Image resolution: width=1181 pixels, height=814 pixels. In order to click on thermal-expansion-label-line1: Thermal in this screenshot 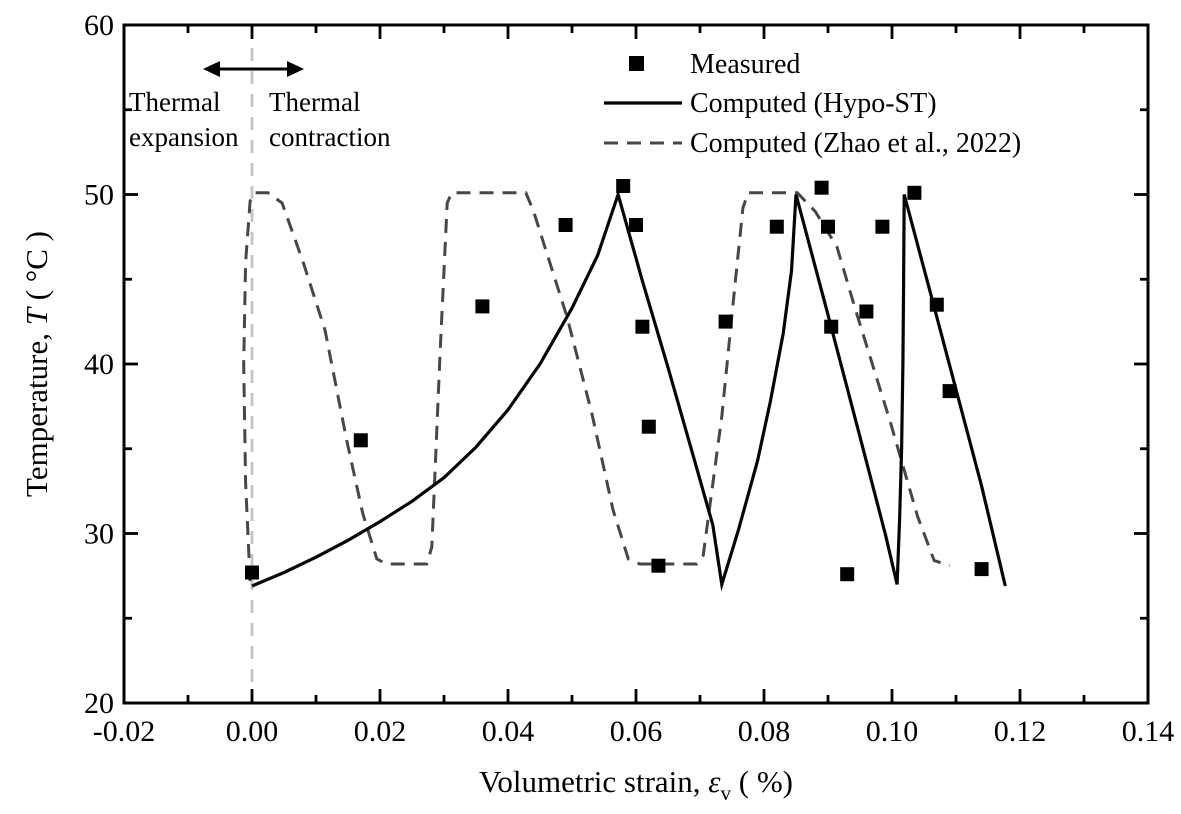, I will do `click(174, 102)`.